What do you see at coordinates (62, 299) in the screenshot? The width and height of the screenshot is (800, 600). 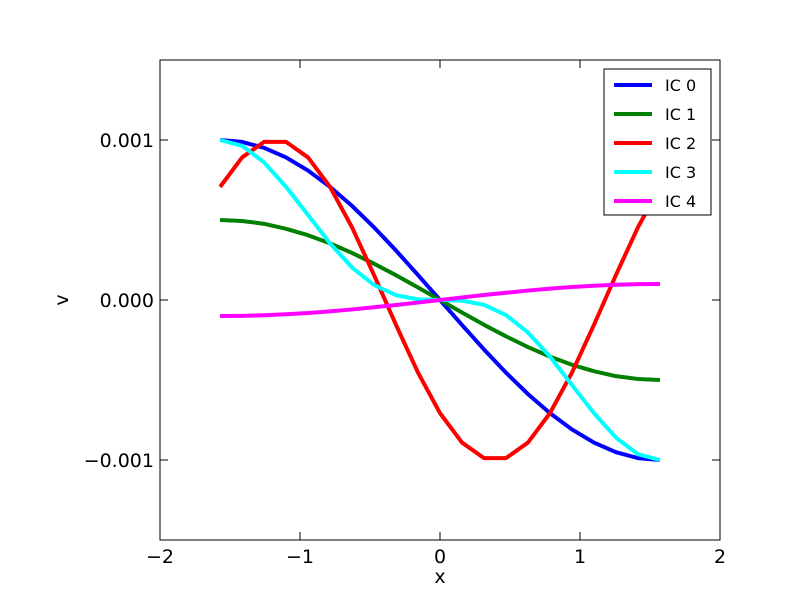 I see `y-axis-label: v` at bounding box center [62, 299].